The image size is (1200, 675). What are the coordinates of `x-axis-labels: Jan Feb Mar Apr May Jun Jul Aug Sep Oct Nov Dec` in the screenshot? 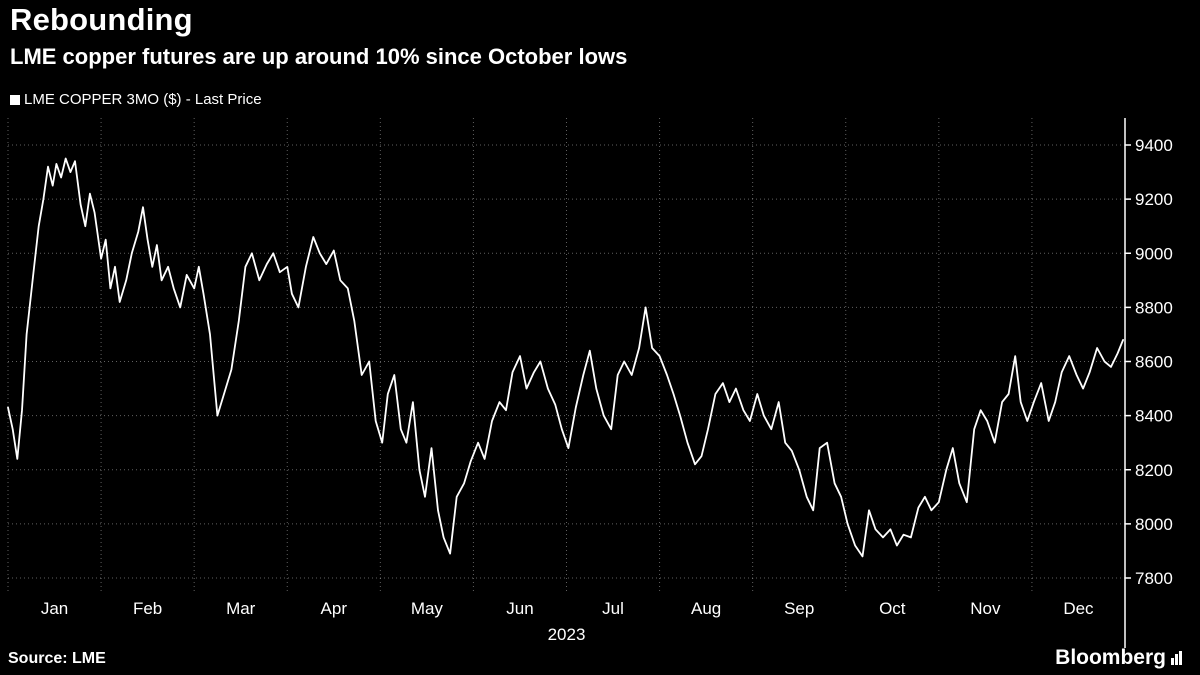 It's located at (567, 608).